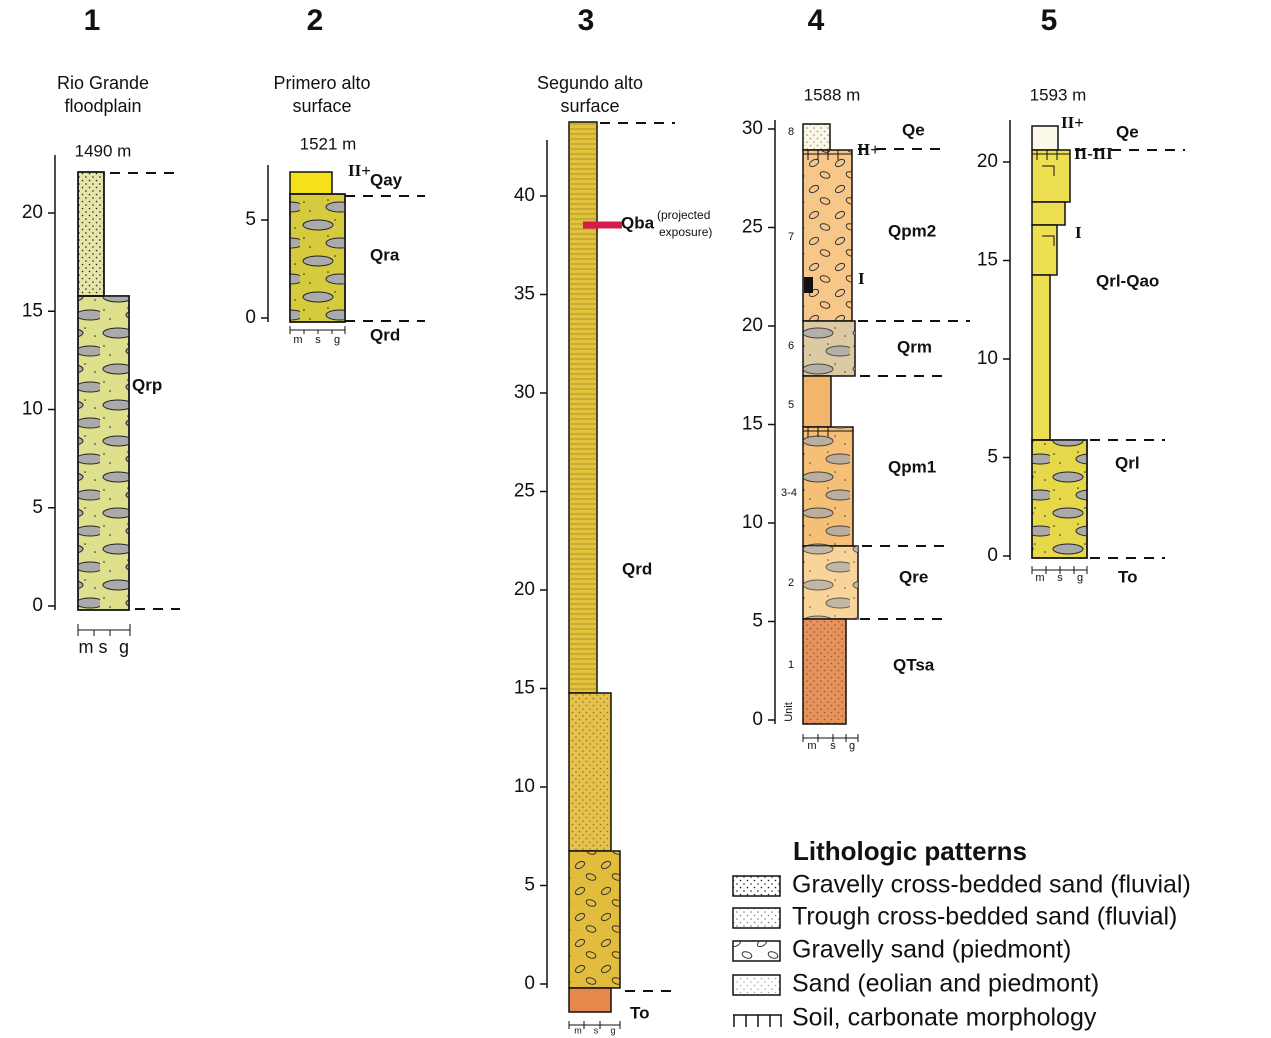 This screenshot has width=1271, height=1038. What do you see at coordinates (315, 20) in the screenshot?
I see `column-number: 2` at bounding box center [315, 20].